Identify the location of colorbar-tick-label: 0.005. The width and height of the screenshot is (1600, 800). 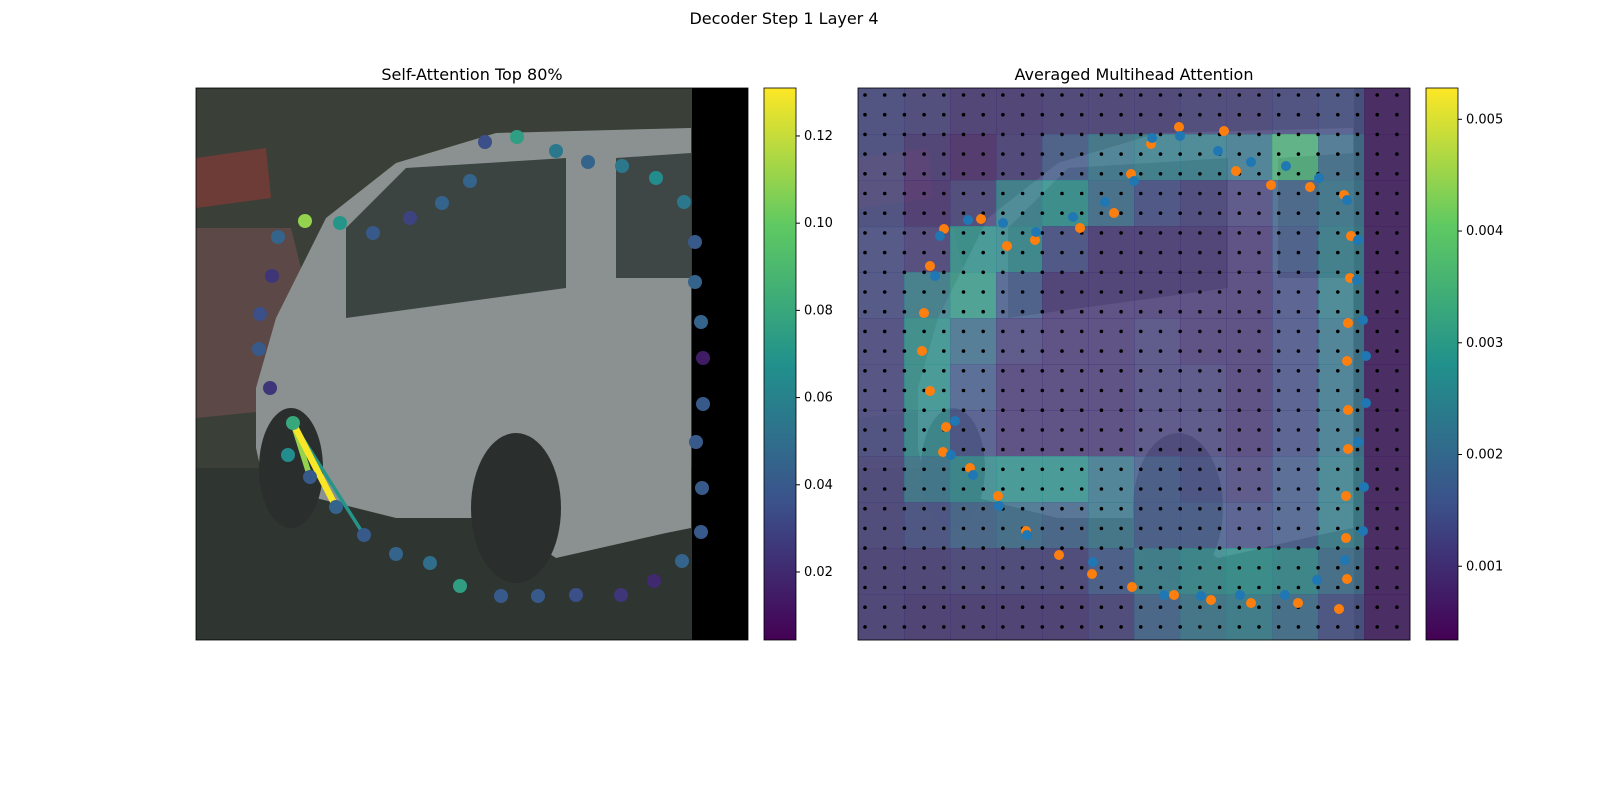
(1484, 119).